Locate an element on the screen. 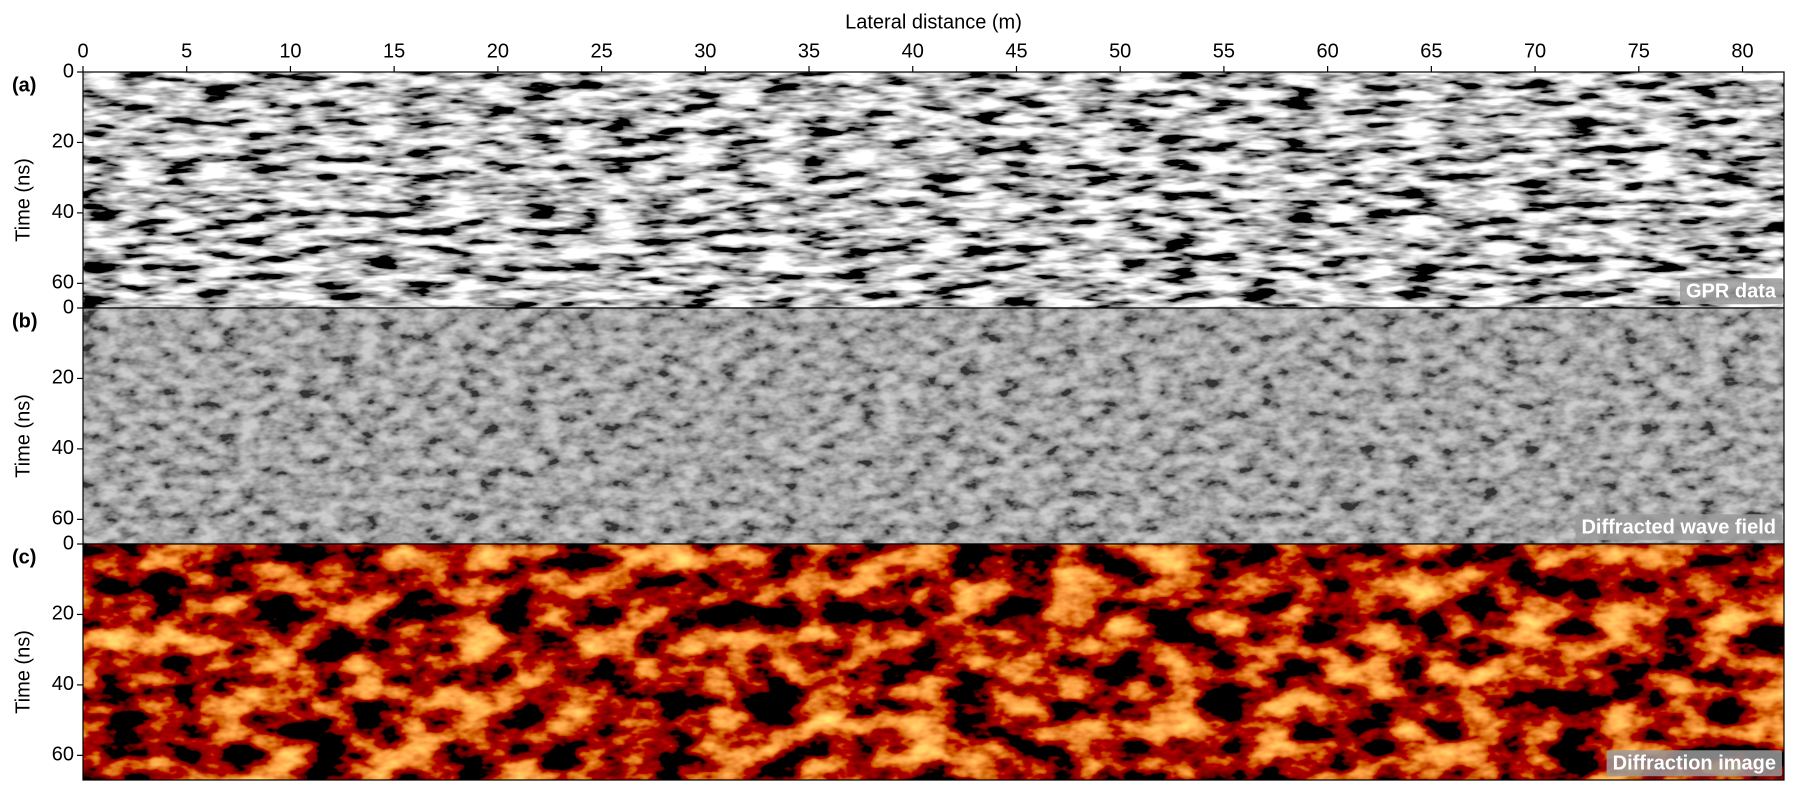  x-tick-label: 35 is located at coordinates (809, 51).